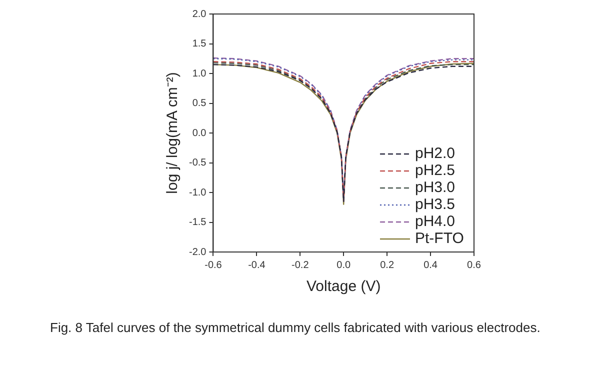 This screenshot has height=388, width=600. Describe the element at coordinates (435, 187) in the screenshot. I see `legend-label: pH3.0` at that location.